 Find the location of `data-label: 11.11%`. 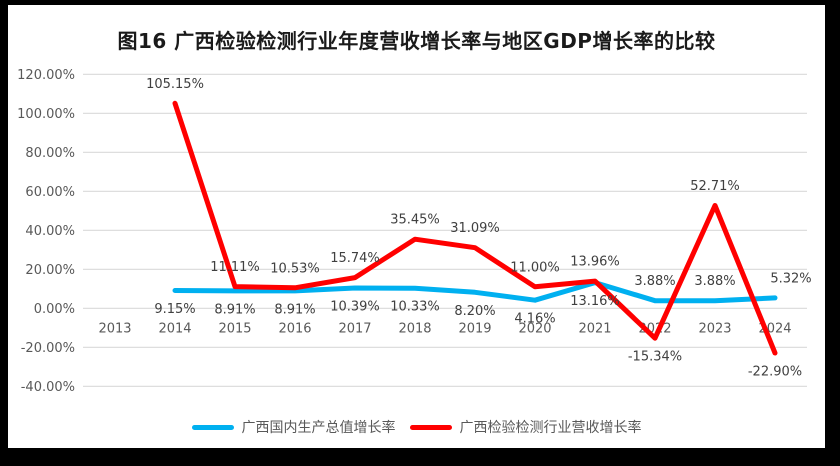

data-label: 11.11% is located at coordinates (235, 267).